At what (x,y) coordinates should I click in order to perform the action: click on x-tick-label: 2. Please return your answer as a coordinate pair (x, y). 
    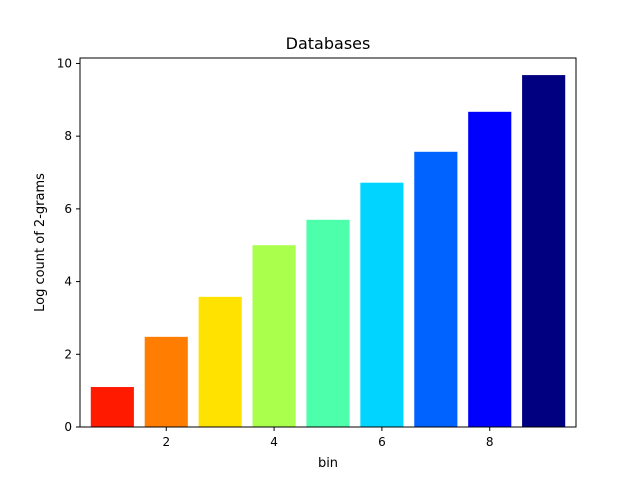
    Looking at the image, I should click on (166, 442).